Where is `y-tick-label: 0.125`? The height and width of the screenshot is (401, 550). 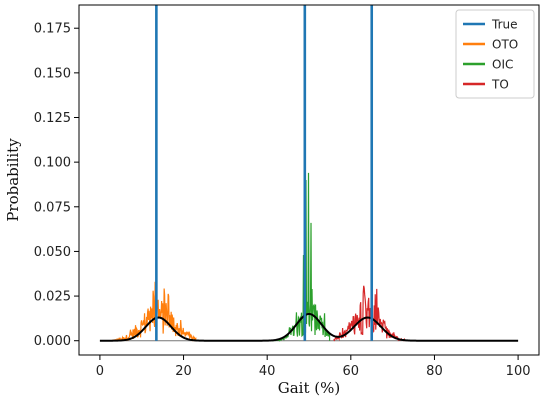 y-tick-label: 0.125 is located at coordinates (52, 118).